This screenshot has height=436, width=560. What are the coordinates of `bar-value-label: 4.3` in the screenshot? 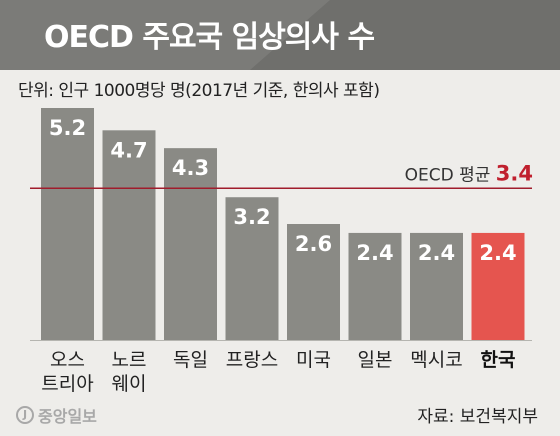 It's located at (190, 168).